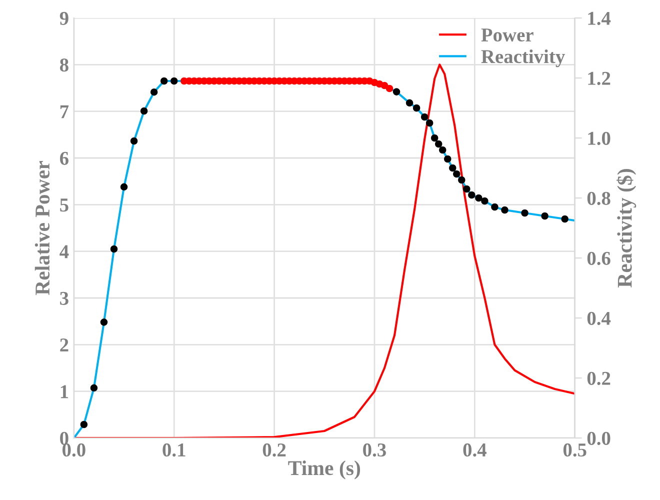  What do you see at coordinates (598, 379) in the screenshot?
I see `y2-tick-label: 0.2` at bounding box center [598, 379].